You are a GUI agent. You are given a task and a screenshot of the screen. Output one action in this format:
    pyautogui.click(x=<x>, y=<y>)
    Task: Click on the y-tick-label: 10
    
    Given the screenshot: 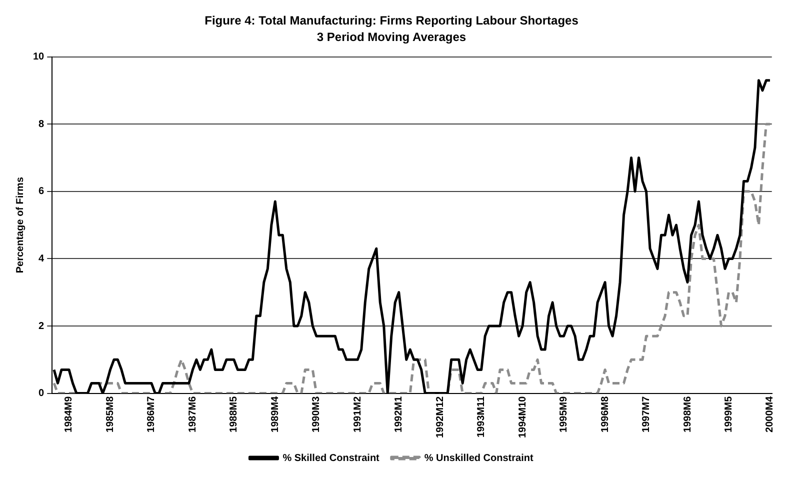 What is the action you would take?
    pyautogui.click(x=39, y=57)
    